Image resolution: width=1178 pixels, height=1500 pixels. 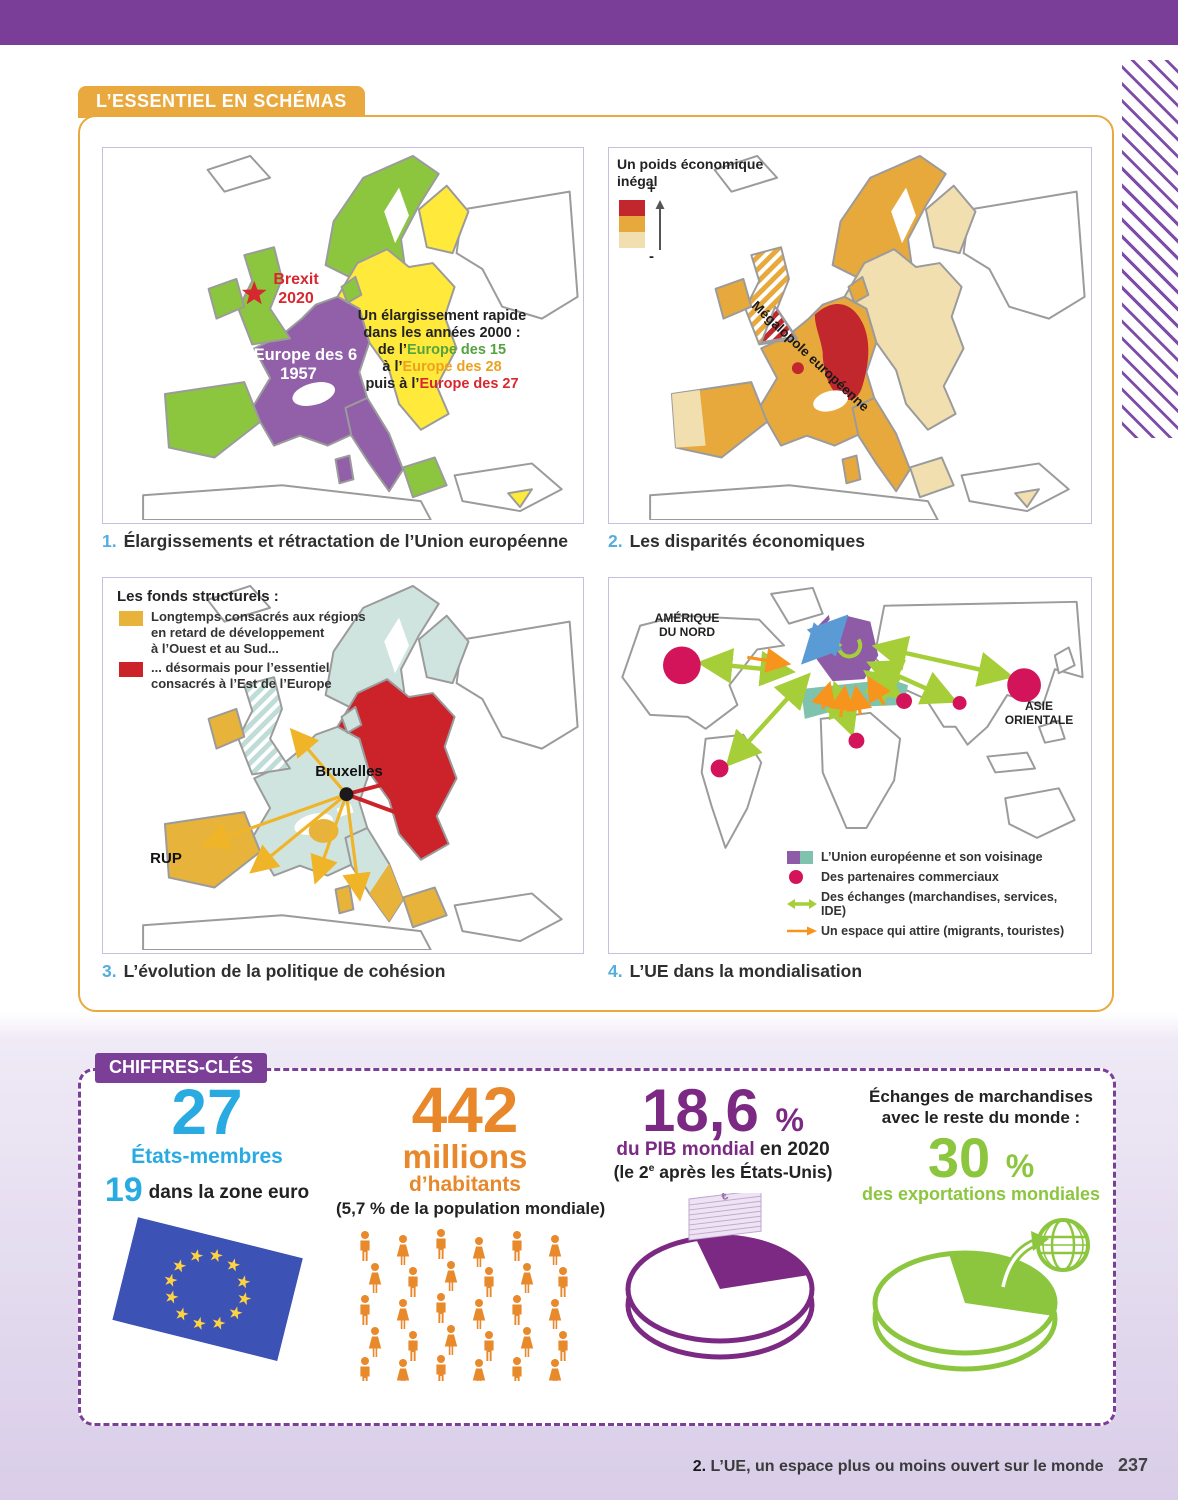 What do you see at coordinates (221, 102) in the screenshot?
I see `schemas-section-tab: L’ESSENTIEL EN SCHÉMAS` at bounding box center [221, 102].